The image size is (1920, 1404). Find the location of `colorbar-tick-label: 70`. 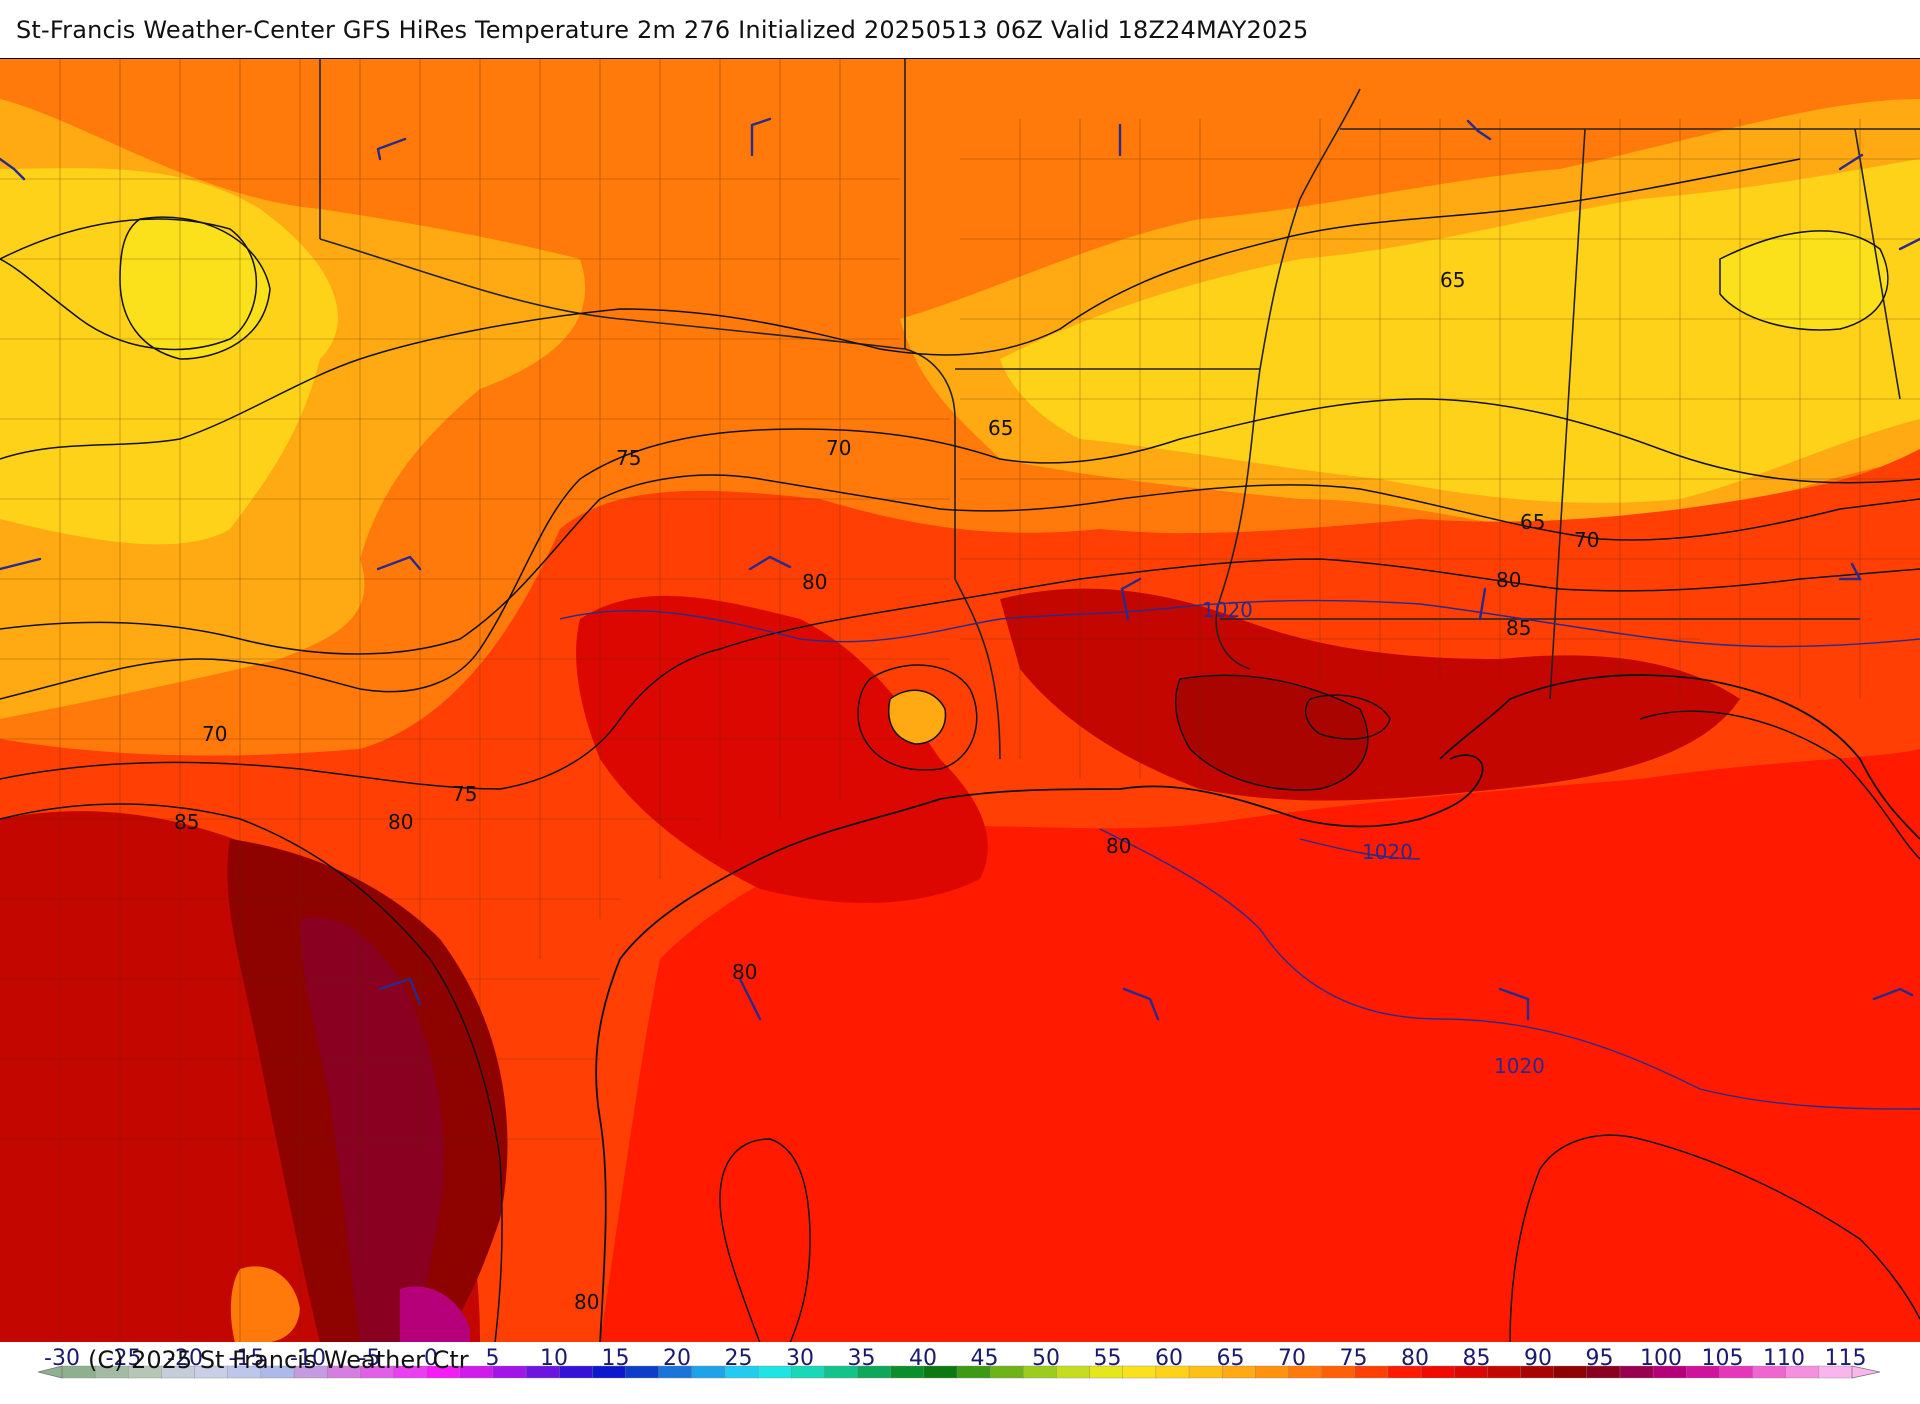

colorbar-tick-label: 70 is located at coordinates (1292, 1358).